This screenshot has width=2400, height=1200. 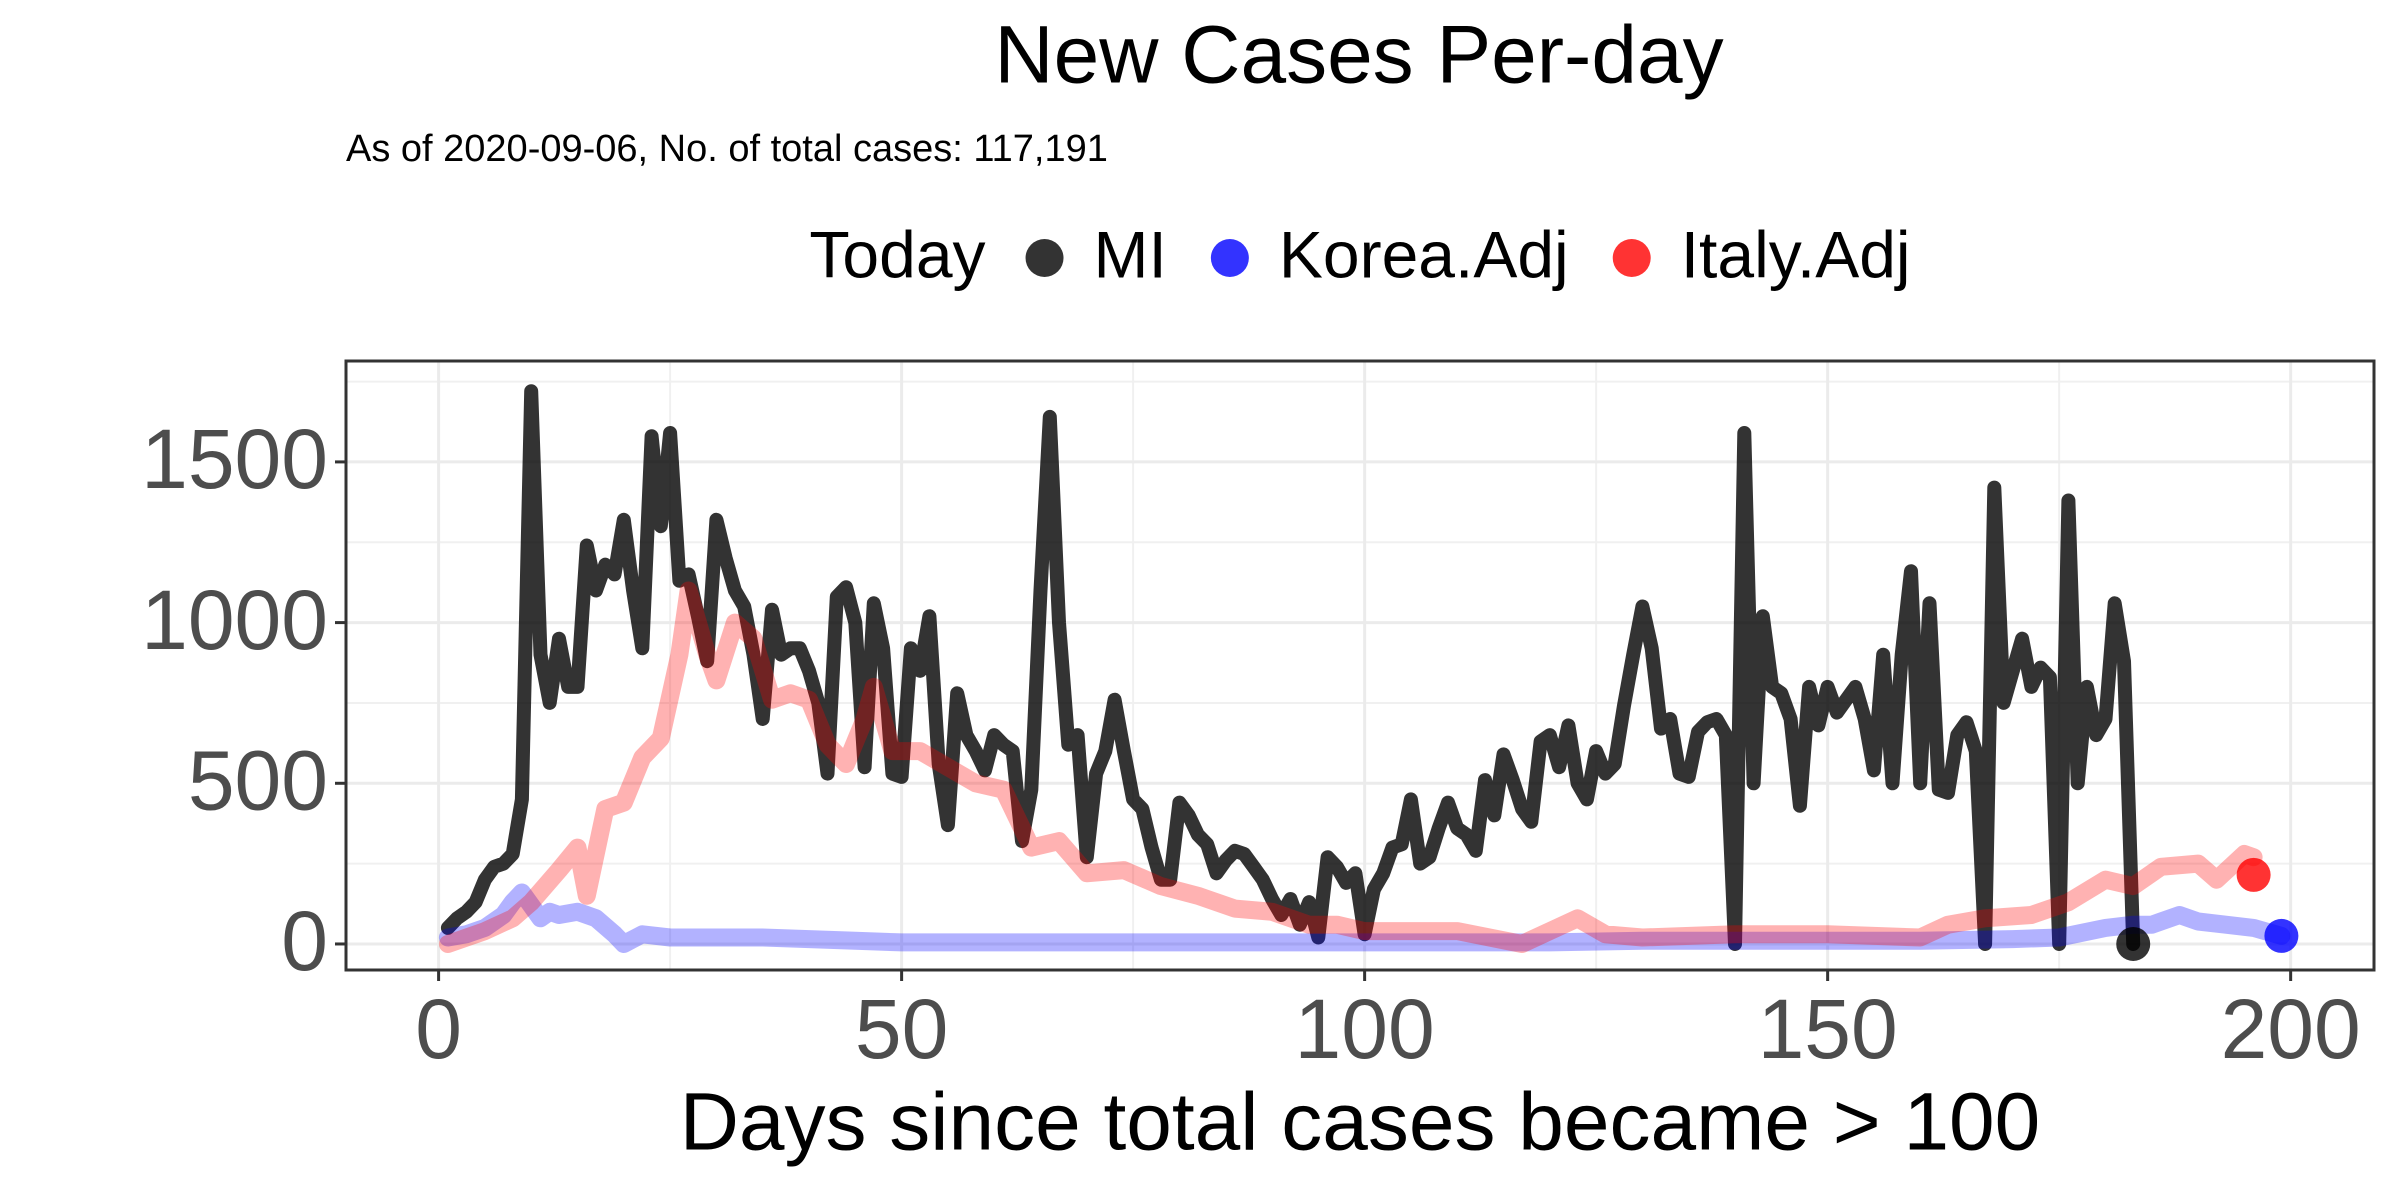 What do you see at coordinates (1130, 254) in the screenshot?
I see `legend-label: MI` at bounding box center [1130, 254].